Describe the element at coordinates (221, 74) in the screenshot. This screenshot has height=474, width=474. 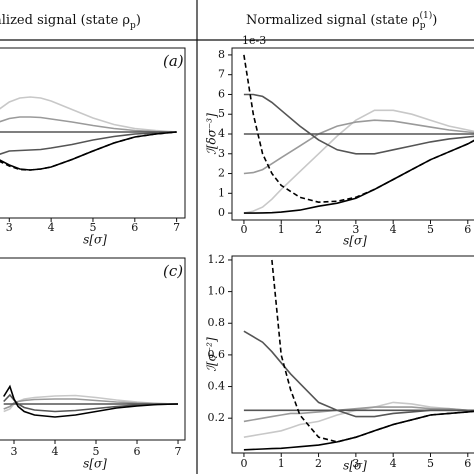
I see `y-tick-label: 7` at that location.